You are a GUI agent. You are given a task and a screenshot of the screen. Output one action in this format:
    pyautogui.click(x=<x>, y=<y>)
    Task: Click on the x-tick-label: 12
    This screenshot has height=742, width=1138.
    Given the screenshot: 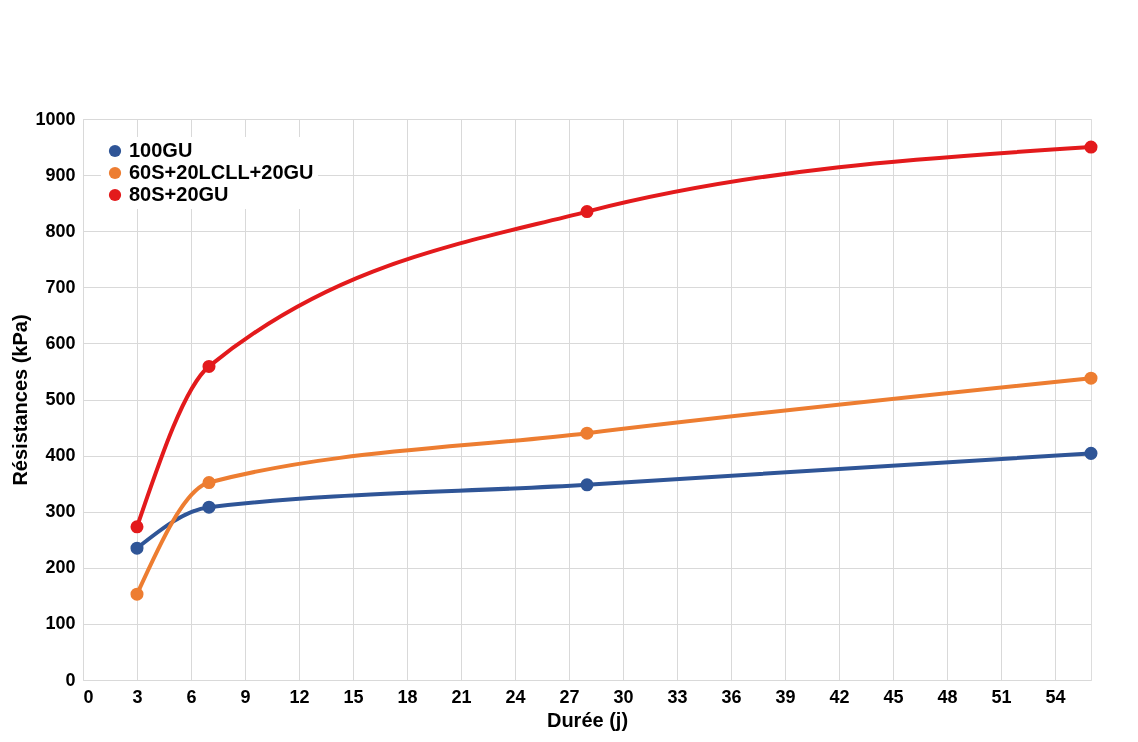 What is the action you would take?
    pyautogui.click(x=299, y=696)
    